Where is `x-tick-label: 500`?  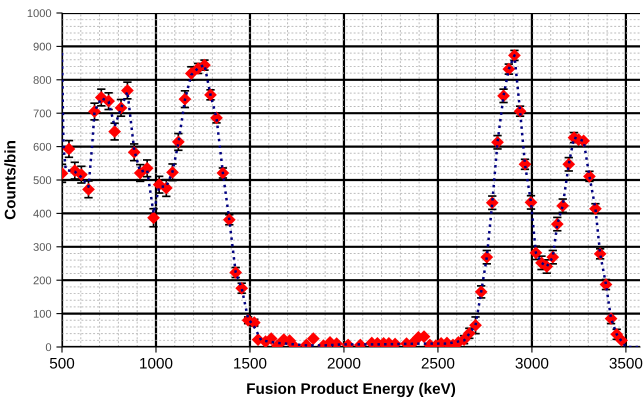 x-tick-label: 500 is located at coordinates (62, 363).